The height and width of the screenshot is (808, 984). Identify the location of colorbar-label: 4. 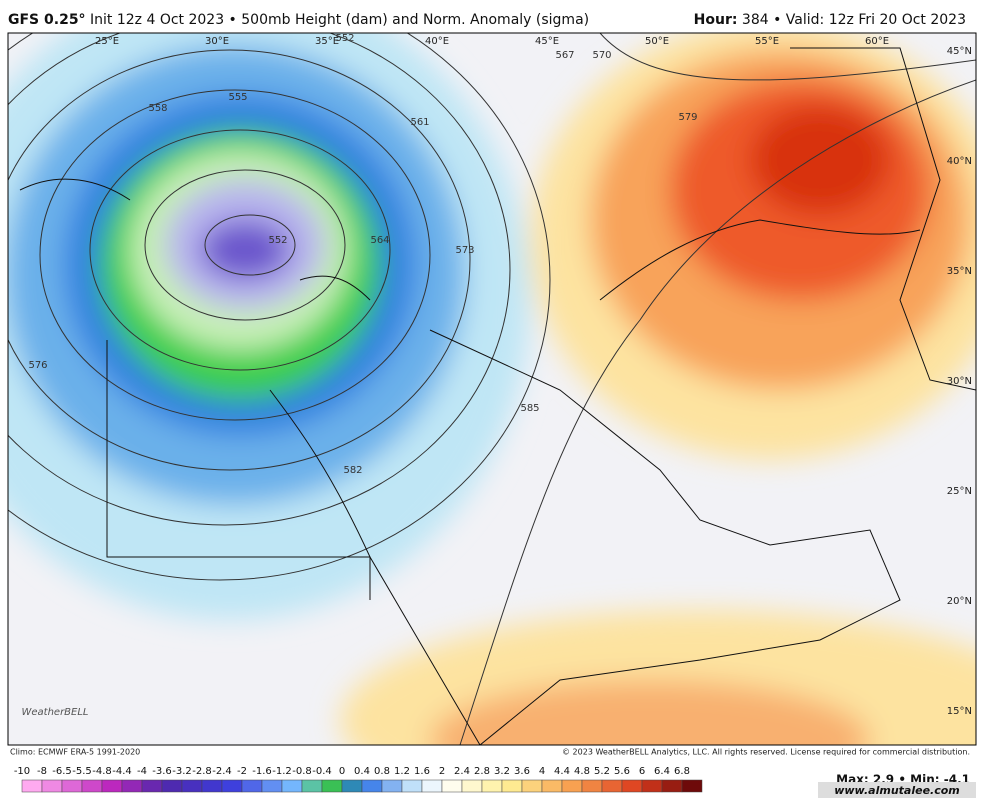
(542, 771).